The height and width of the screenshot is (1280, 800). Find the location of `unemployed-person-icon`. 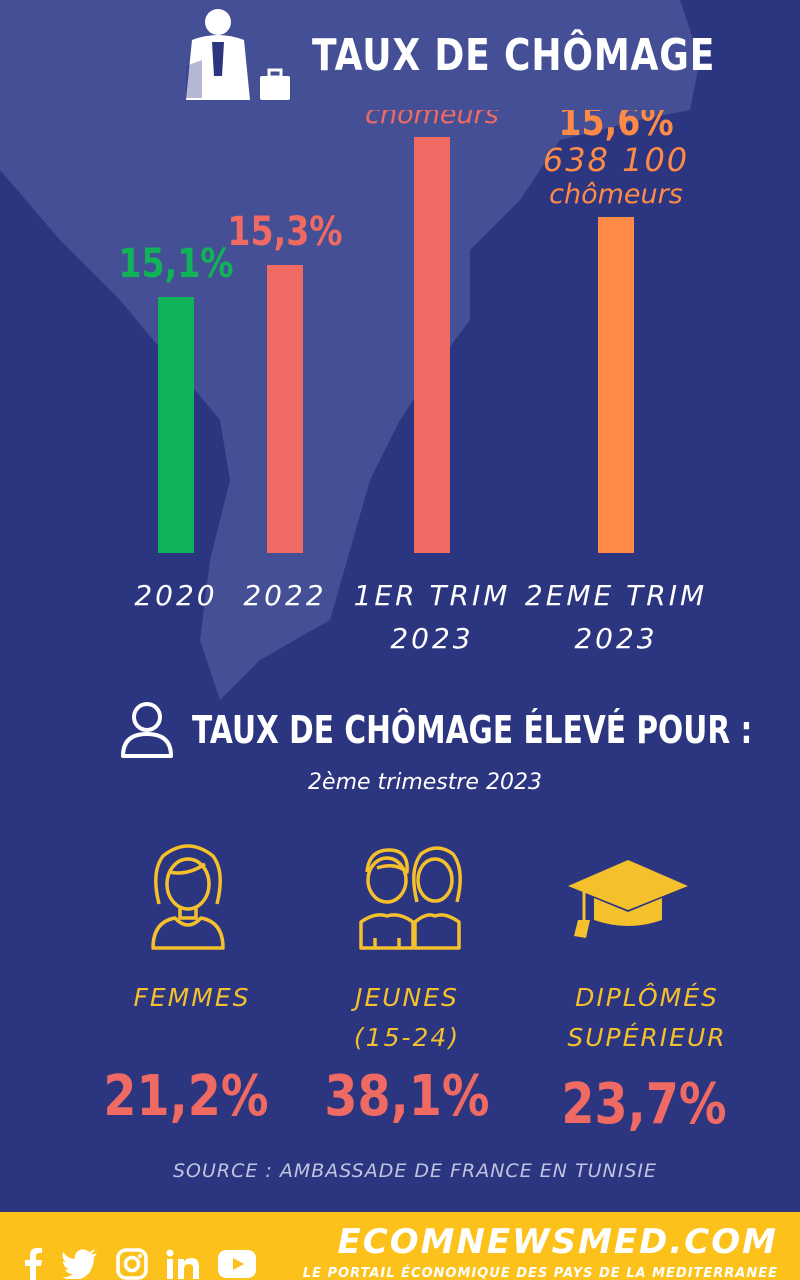

unemployed-person-icon is located at coordinates (238, 54).